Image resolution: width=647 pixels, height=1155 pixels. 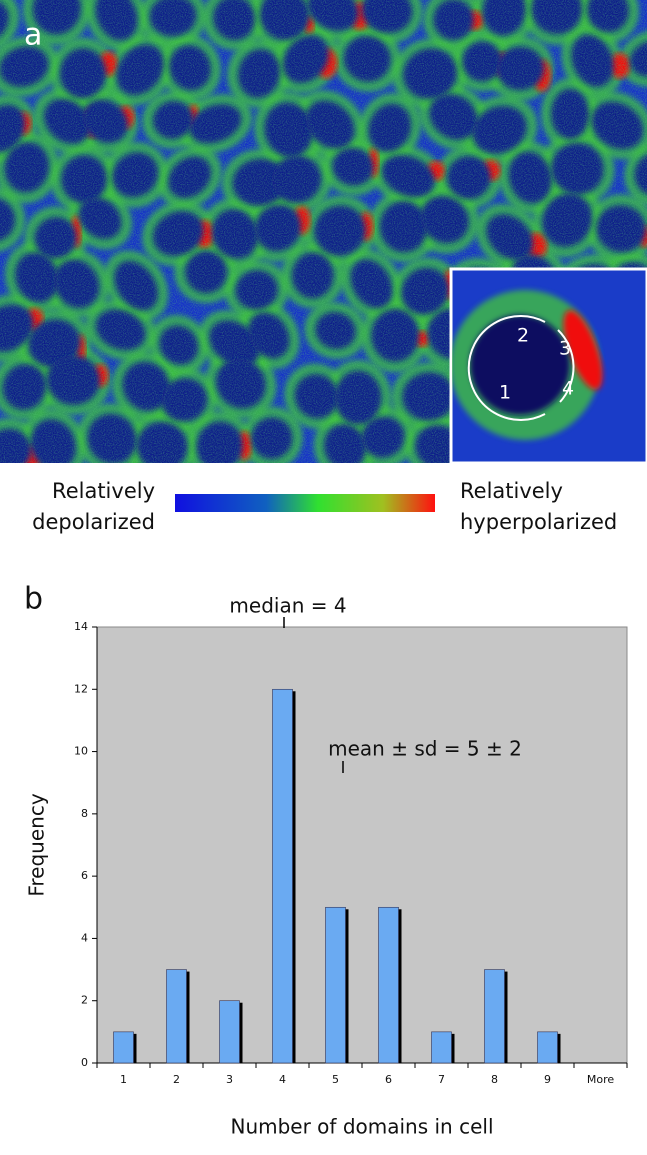 What do you see at coordinates (33, 599) in the screenshot?
I see `panel-label: b` at bounding box center [33, 599].